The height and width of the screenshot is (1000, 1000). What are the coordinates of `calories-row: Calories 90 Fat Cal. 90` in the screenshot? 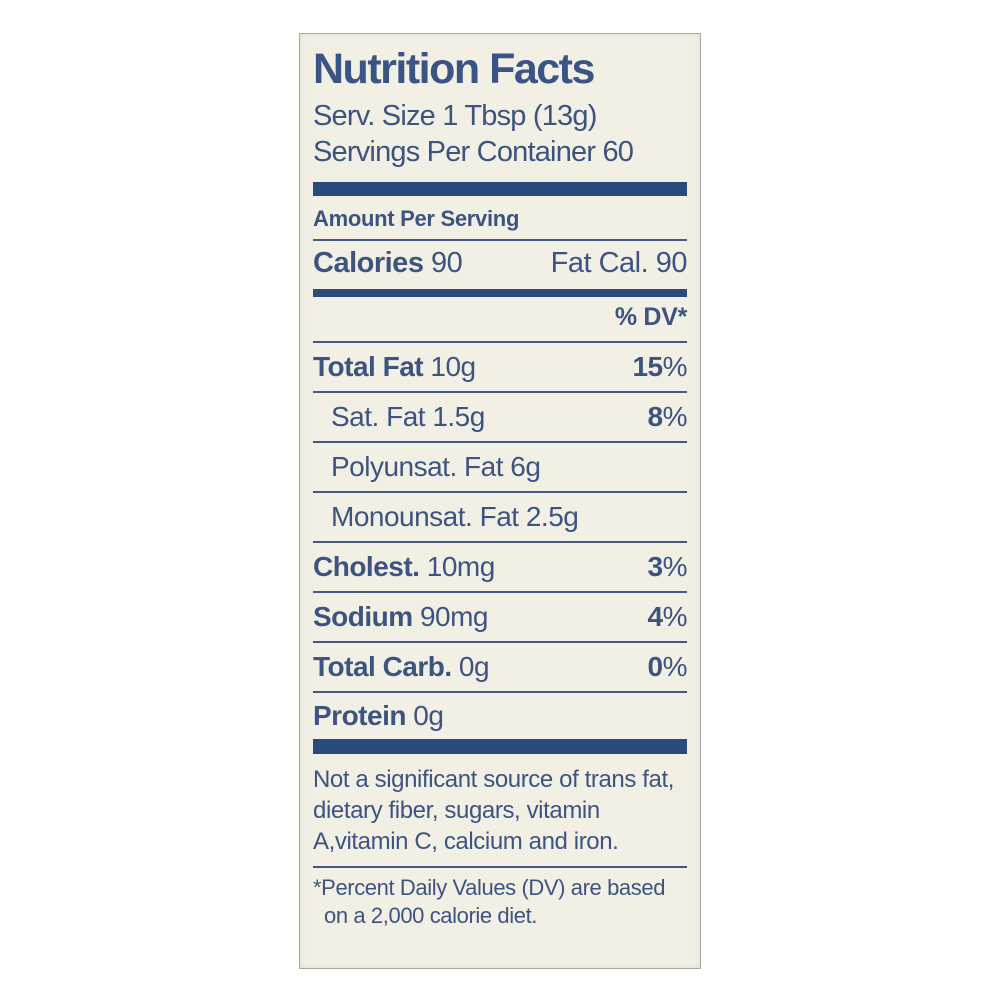 It's located at (500, 263).